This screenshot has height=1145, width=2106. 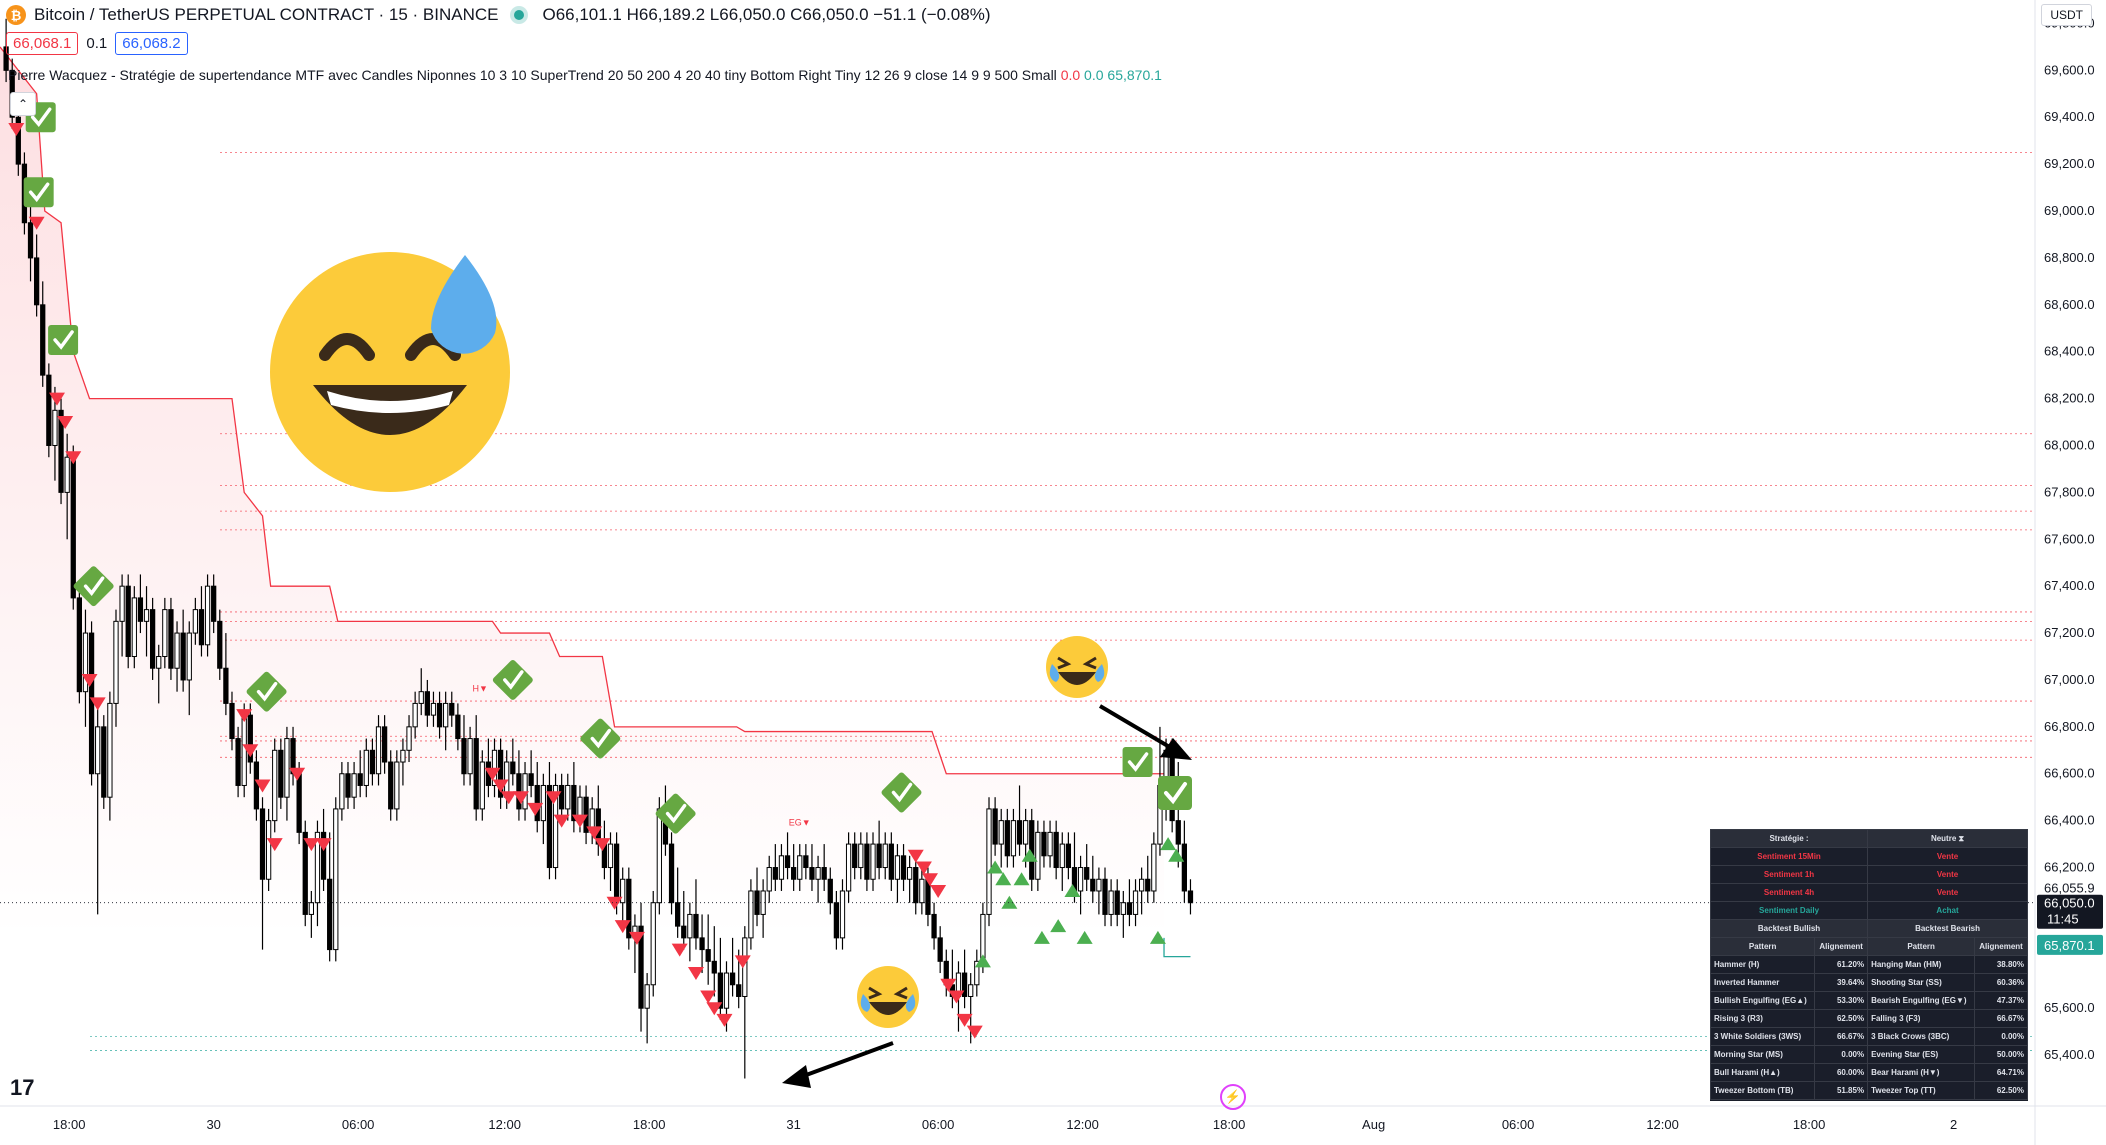 What do you see at coordinates (2001, 1054) in the screenshot?
I see `pattern-pct: 50.00%` at bounding box center [2001, 1054].